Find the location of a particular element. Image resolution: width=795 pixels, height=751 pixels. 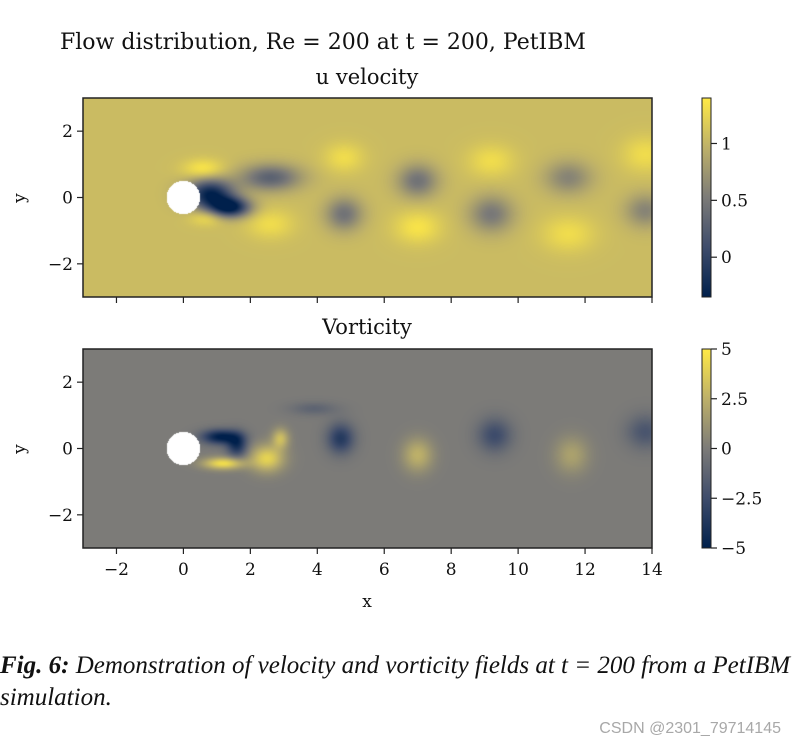

x-tick-label: 8 is located at coordinates (451, 570).